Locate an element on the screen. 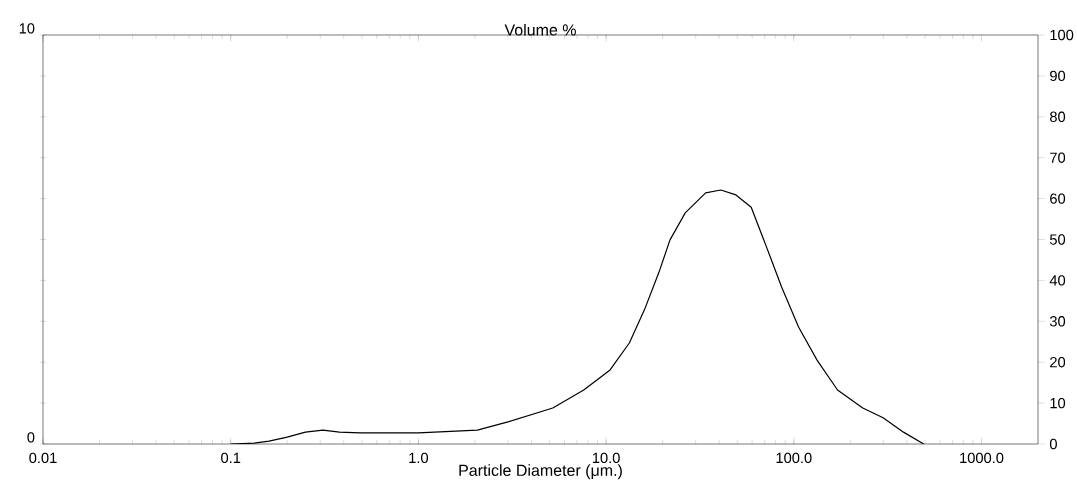 This screenshot has height=493, width=1077. y2-tick-label: 20 is located at coordinates (1058, 362).